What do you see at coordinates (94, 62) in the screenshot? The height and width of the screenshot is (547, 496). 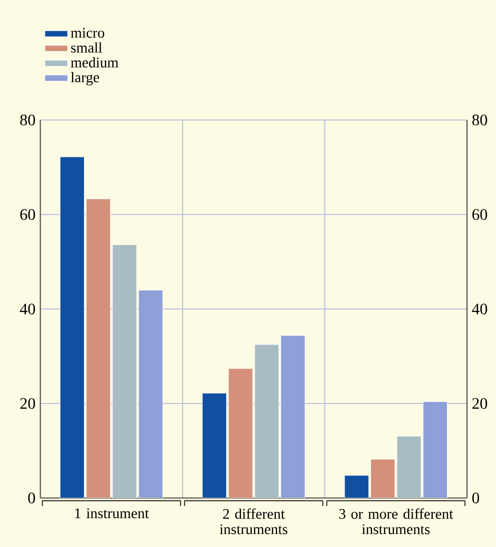 I see `legend-label: medium` at bounding box center [94, 62].